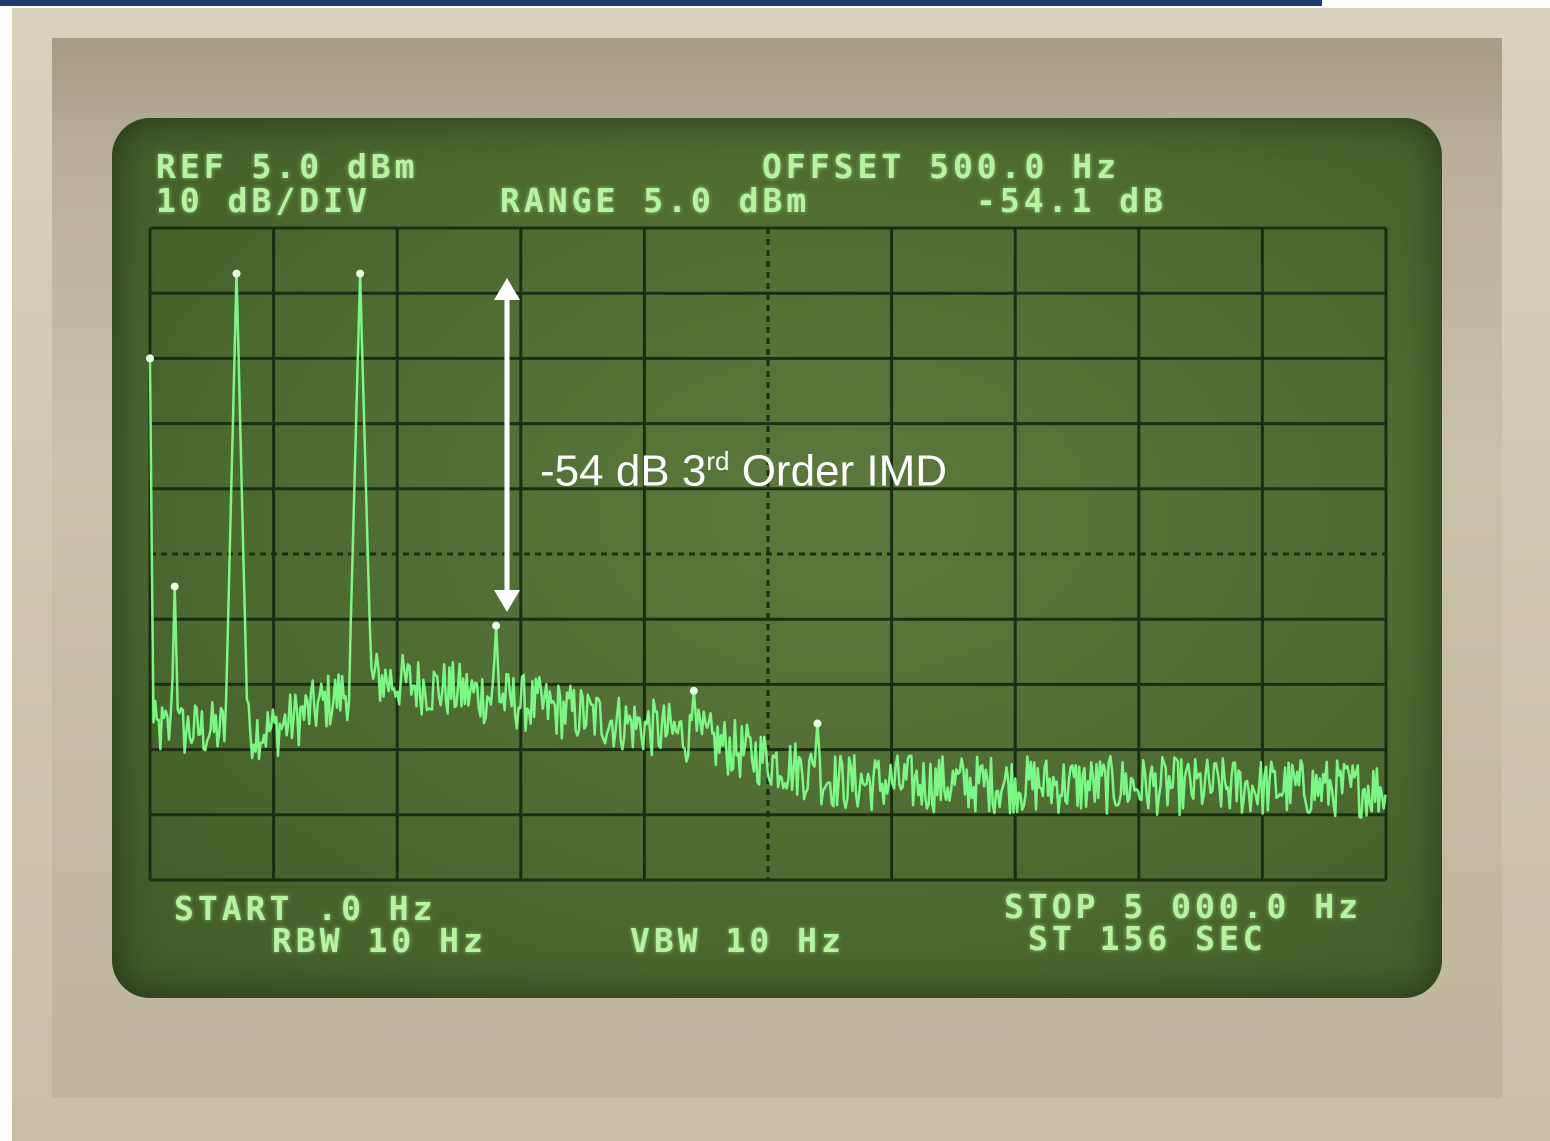  I want to click on imd-annotation-suffix: Order IMD, so click(838, 471).